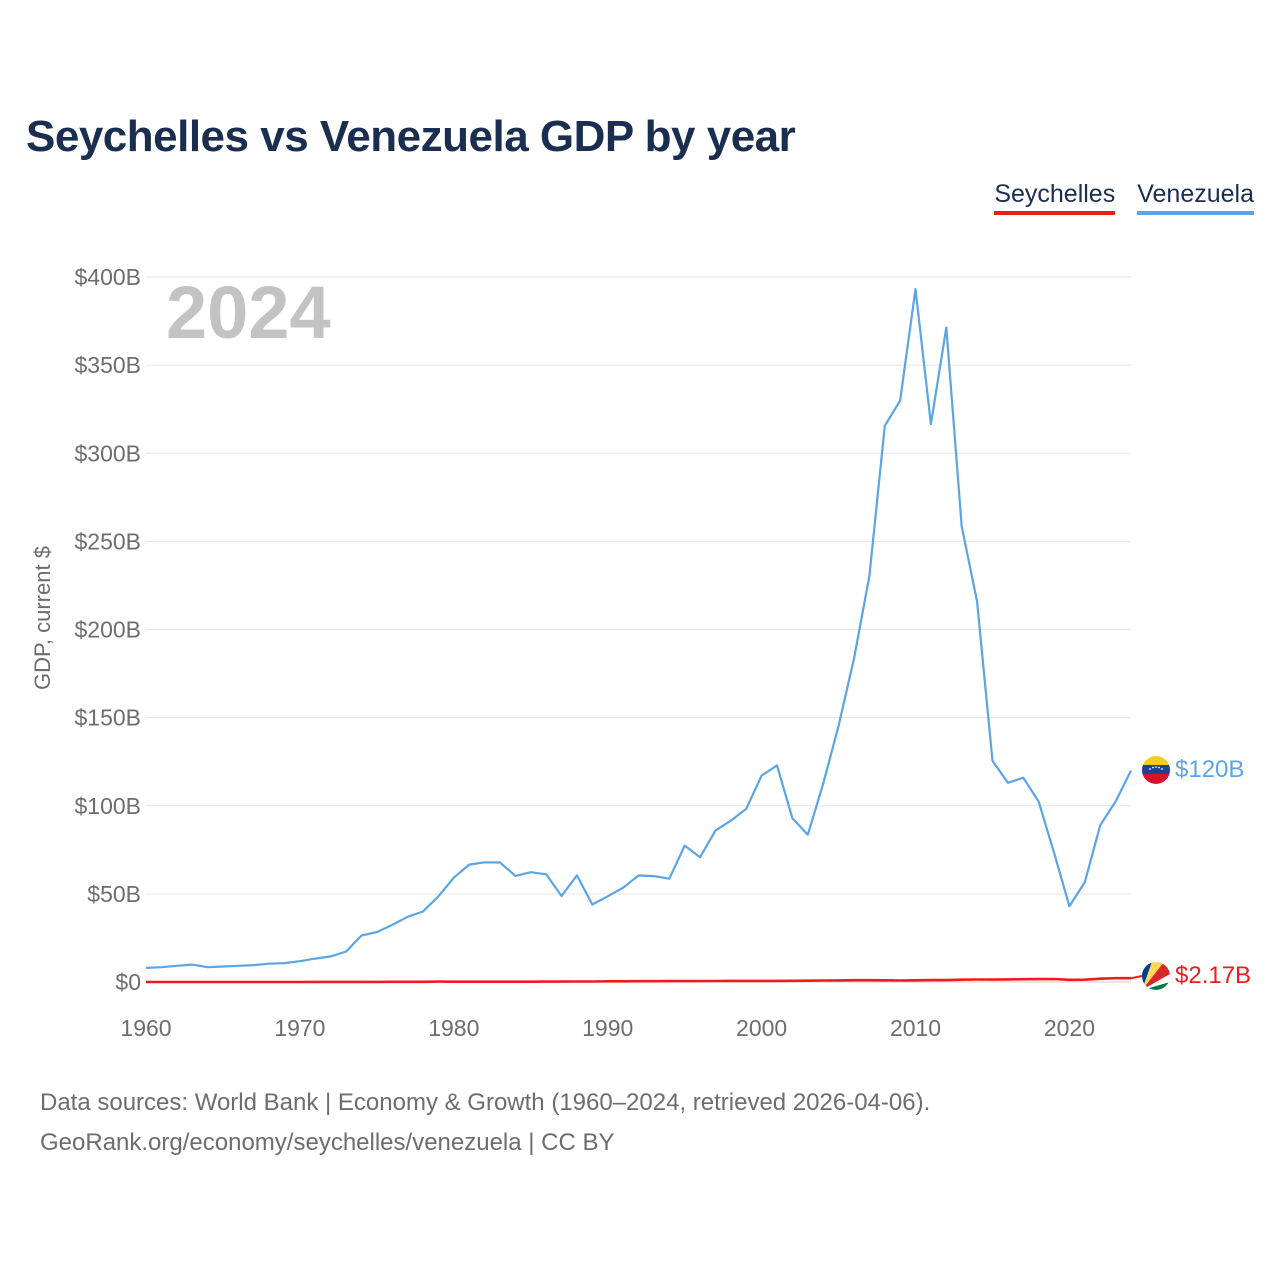 The width and height of the screenshot is (1280, 1280). Describe the element at coordinates (1156, 770) in the screenshot. I see `venezuela-flag-icon` at that location.